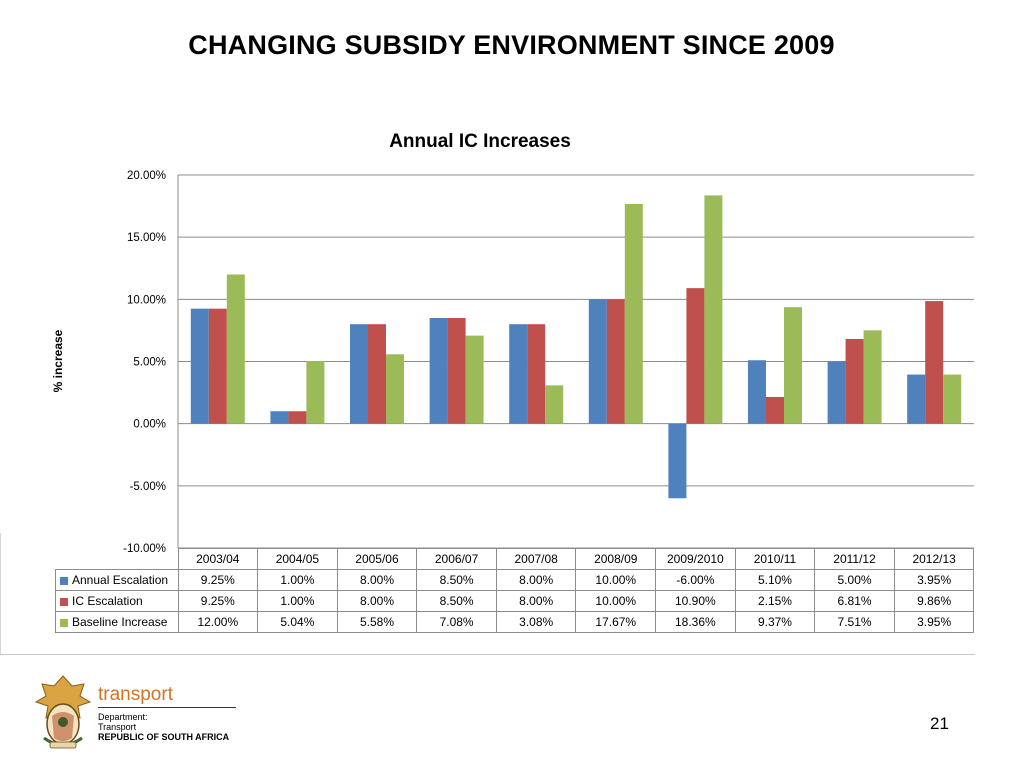 This screenshot has height=776, width=1023. Describe the element at coordinates (775, 601) in the screenshot. I see `data-value: 2.15%` at that location.